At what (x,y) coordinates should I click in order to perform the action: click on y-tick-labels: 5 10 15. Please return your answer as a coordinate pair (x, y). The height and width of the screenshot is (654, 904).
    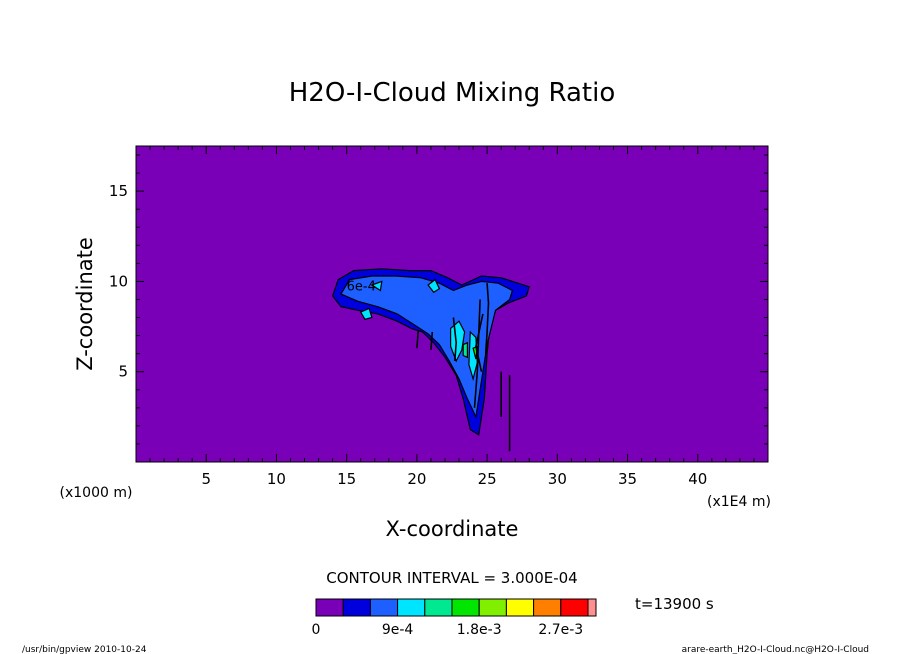
    Looking at the image, I should click on (118, 281).